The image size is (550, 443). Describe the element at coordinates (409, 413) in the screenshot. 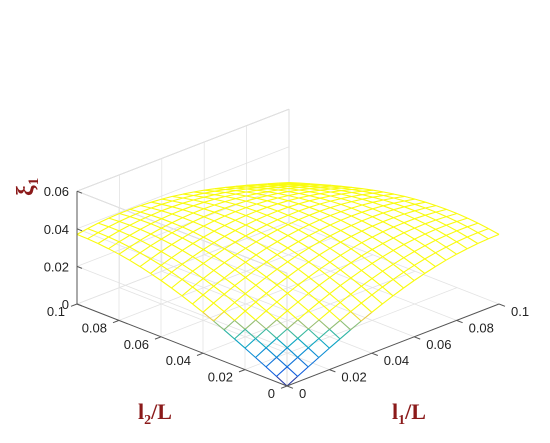

I see `x-axis-label: l1/L` at that location.